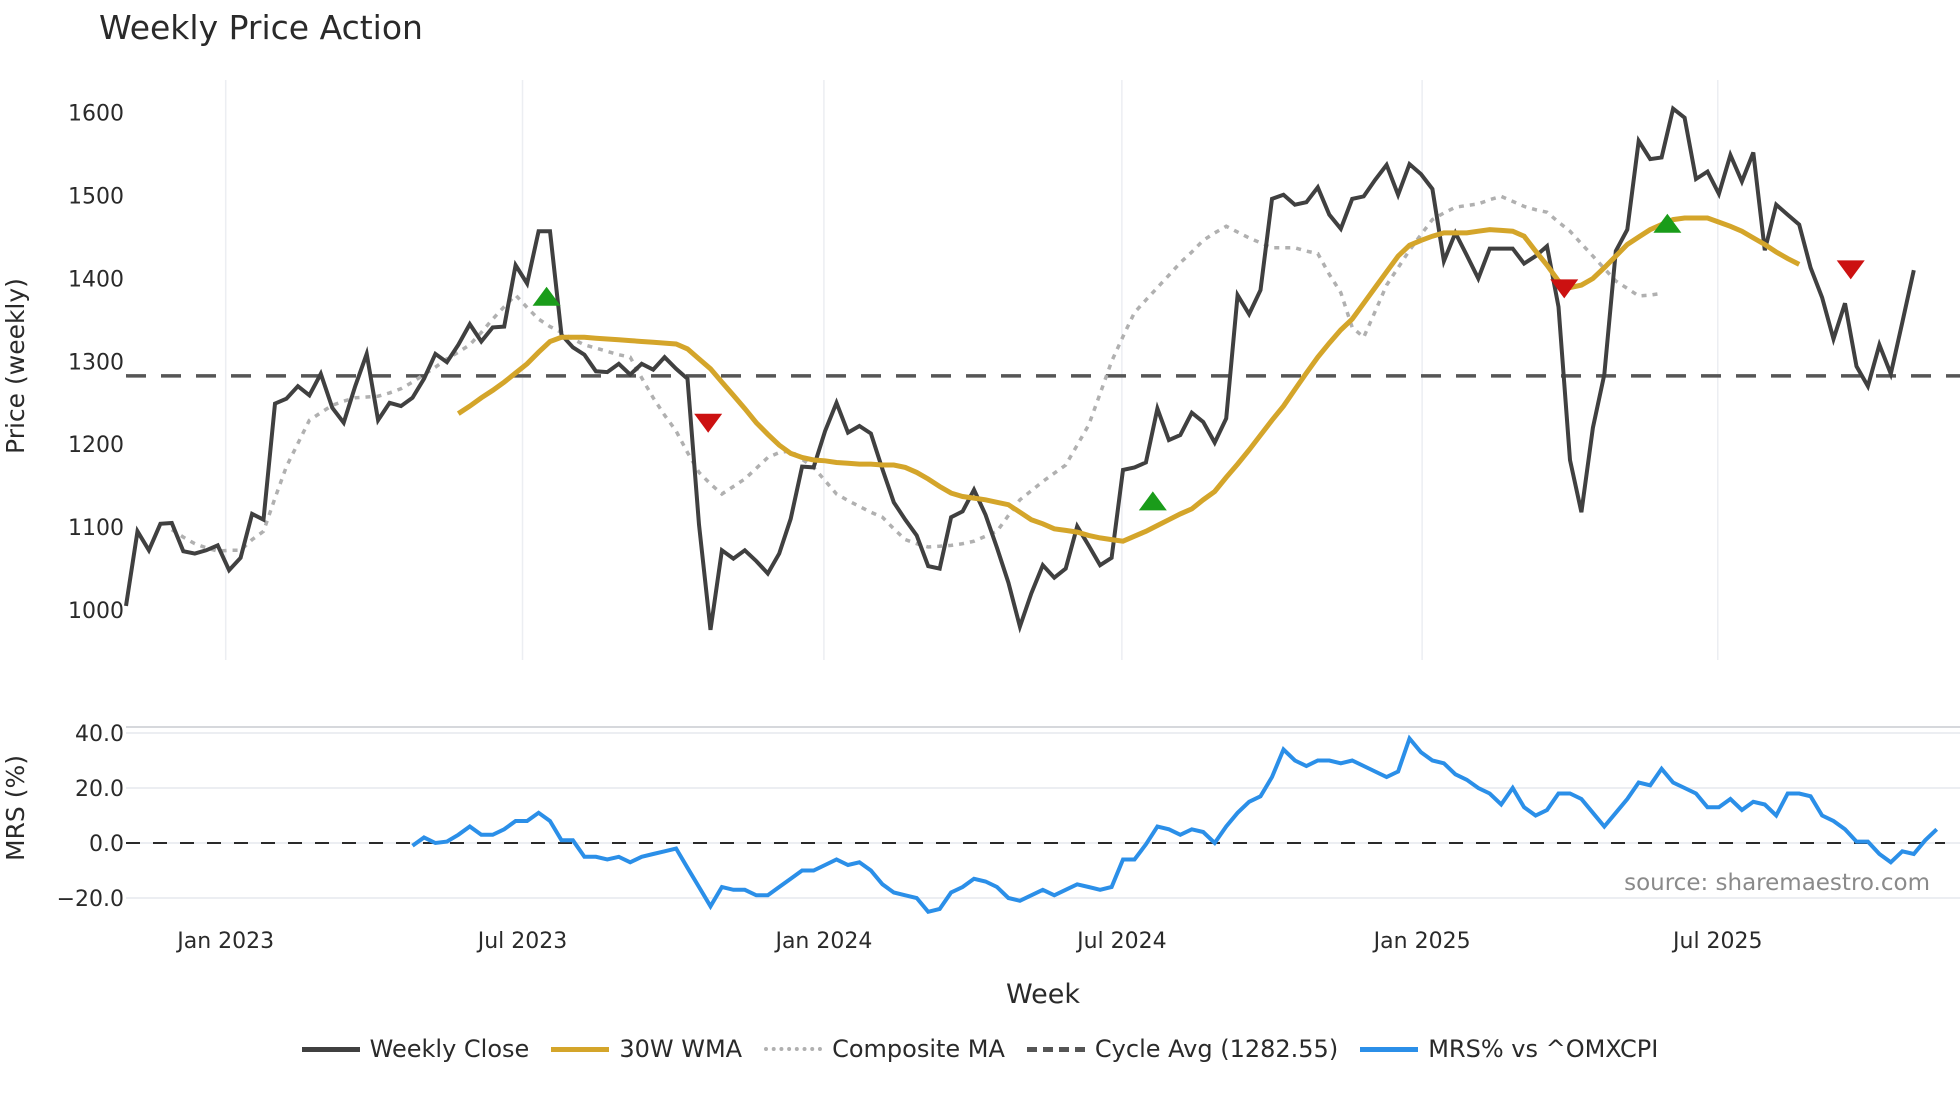 Image resolution: width=1960 pixels, height=1102 pixels. Describe the element at coordinates (106, 844) in the screenshot. I see `mrs-tick-label: 0.0` at that location.